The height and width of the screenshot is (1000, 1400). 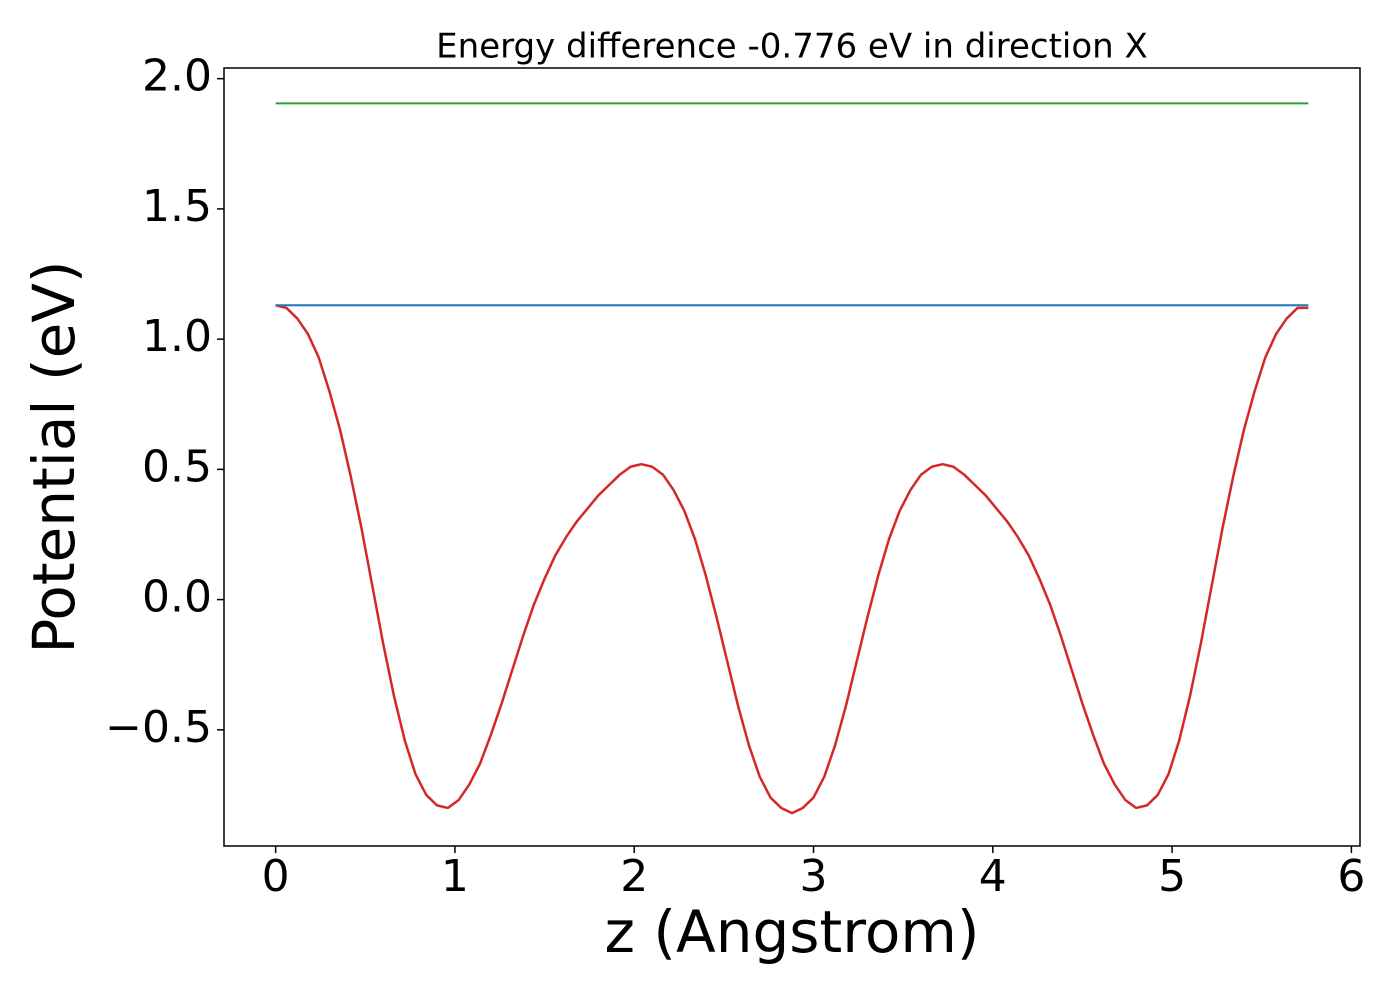 I want to click on y-tick-label: 1.0, so click(x=177, y=336).